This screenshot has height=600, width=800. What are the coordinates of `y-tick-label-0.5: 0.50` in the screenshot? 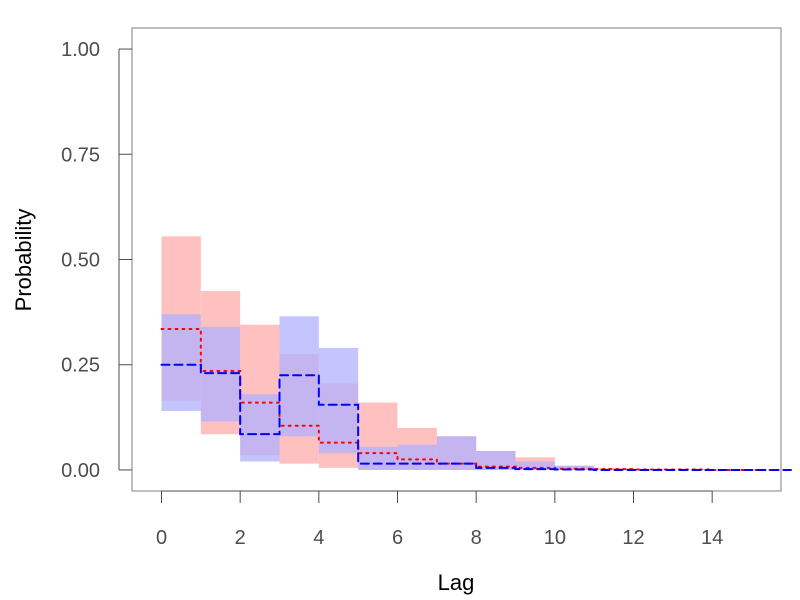 It's located at (80, 261).